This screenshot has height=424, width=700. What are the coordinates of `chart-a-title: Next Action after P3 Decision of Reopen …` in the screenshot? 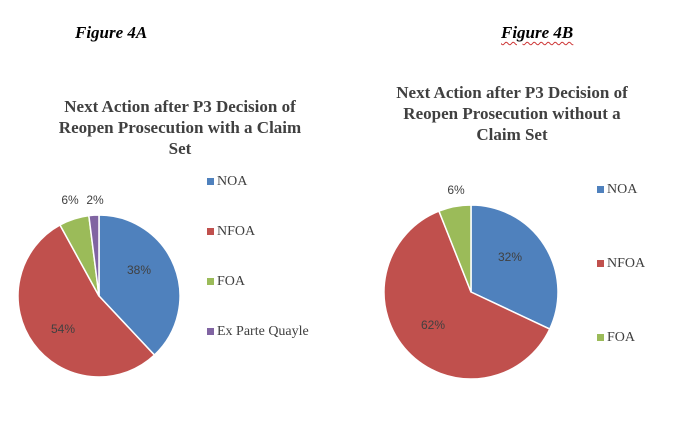 It's located at (180, 127).